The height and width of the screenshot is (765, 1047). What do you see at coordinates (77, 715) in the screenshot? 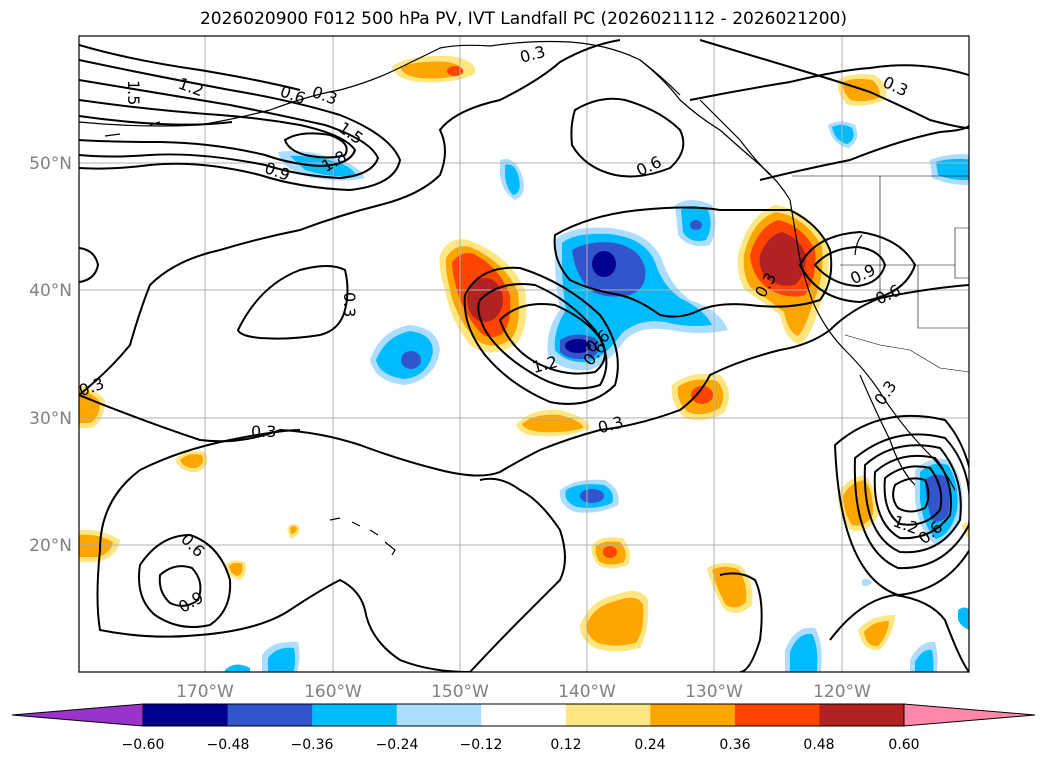
I see `colorbar-extend-min` at bounding box center [77, 715].